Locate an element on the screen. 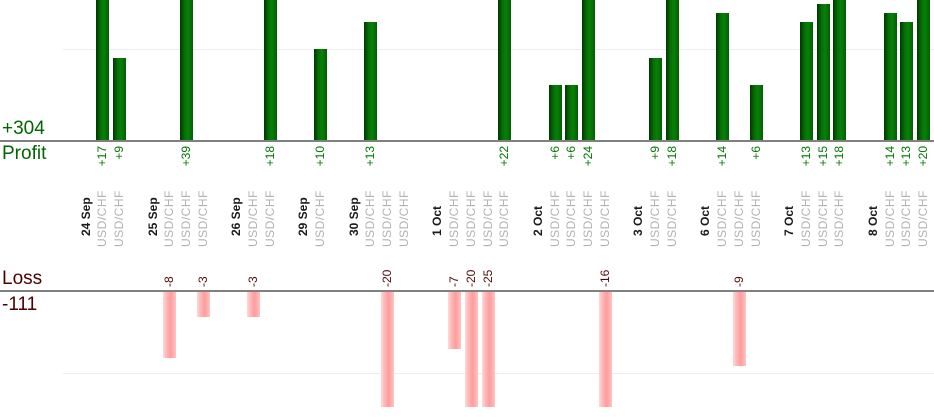  date-label: 25 Sep is located at coordinates (152, 216).